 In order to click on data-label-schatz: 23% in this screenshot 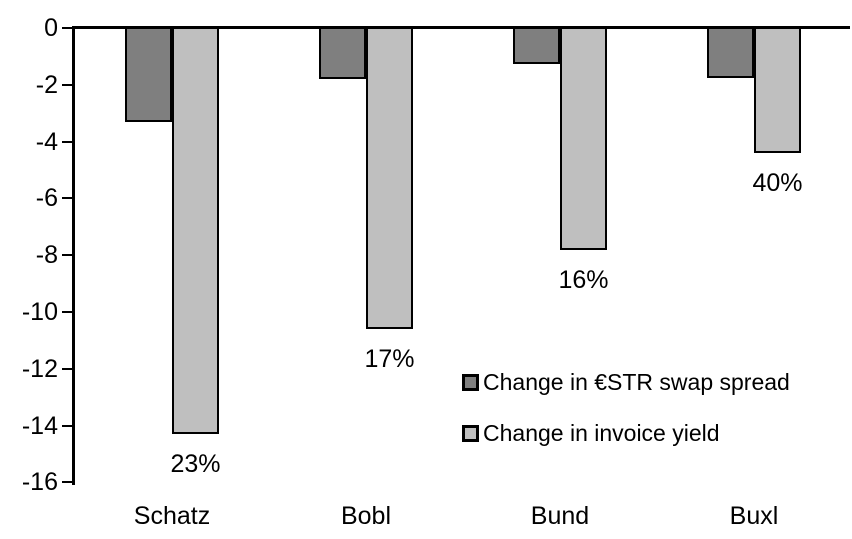, I will do `click(195, 464)`.